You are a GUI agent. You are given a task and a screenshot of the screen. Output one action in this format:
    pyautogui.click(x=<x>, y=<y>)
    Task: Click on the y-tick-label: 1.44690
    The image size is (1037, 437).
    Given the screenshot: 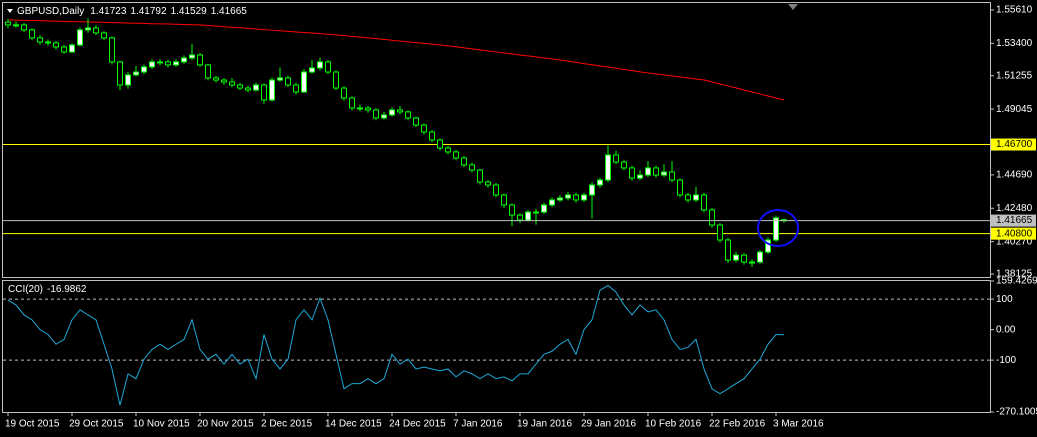 What is the action you would take?
    pyautogui.click(x=1014, y=175)
    